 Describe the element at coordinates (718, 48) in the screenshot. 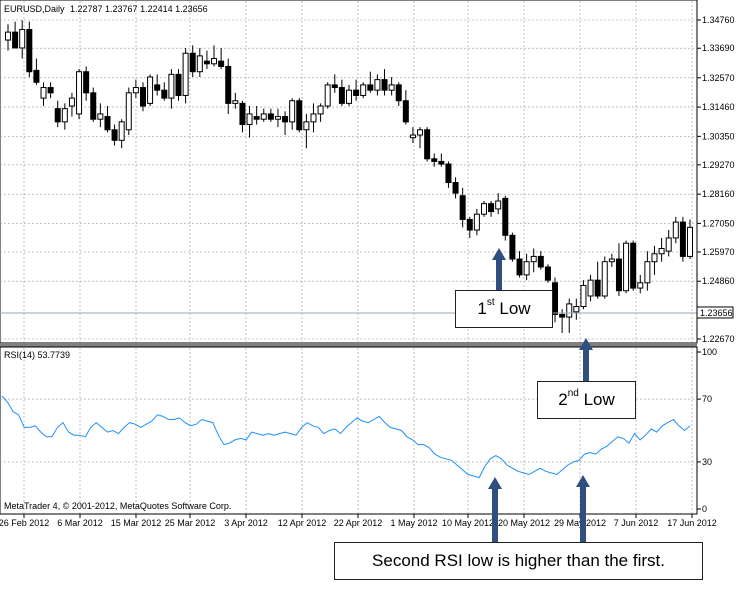

I see `price-tick-label: 1.33690` at that location.